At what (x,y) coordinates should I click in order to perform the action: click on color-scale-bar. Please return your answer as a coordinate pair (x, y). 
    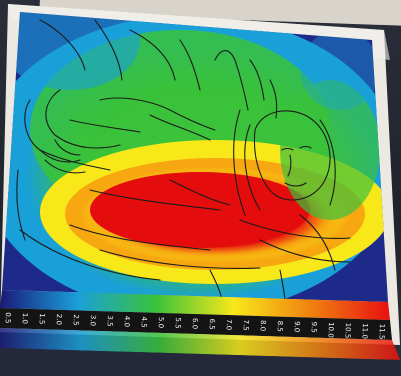
    Looking at the image, I should click on (195, 305).